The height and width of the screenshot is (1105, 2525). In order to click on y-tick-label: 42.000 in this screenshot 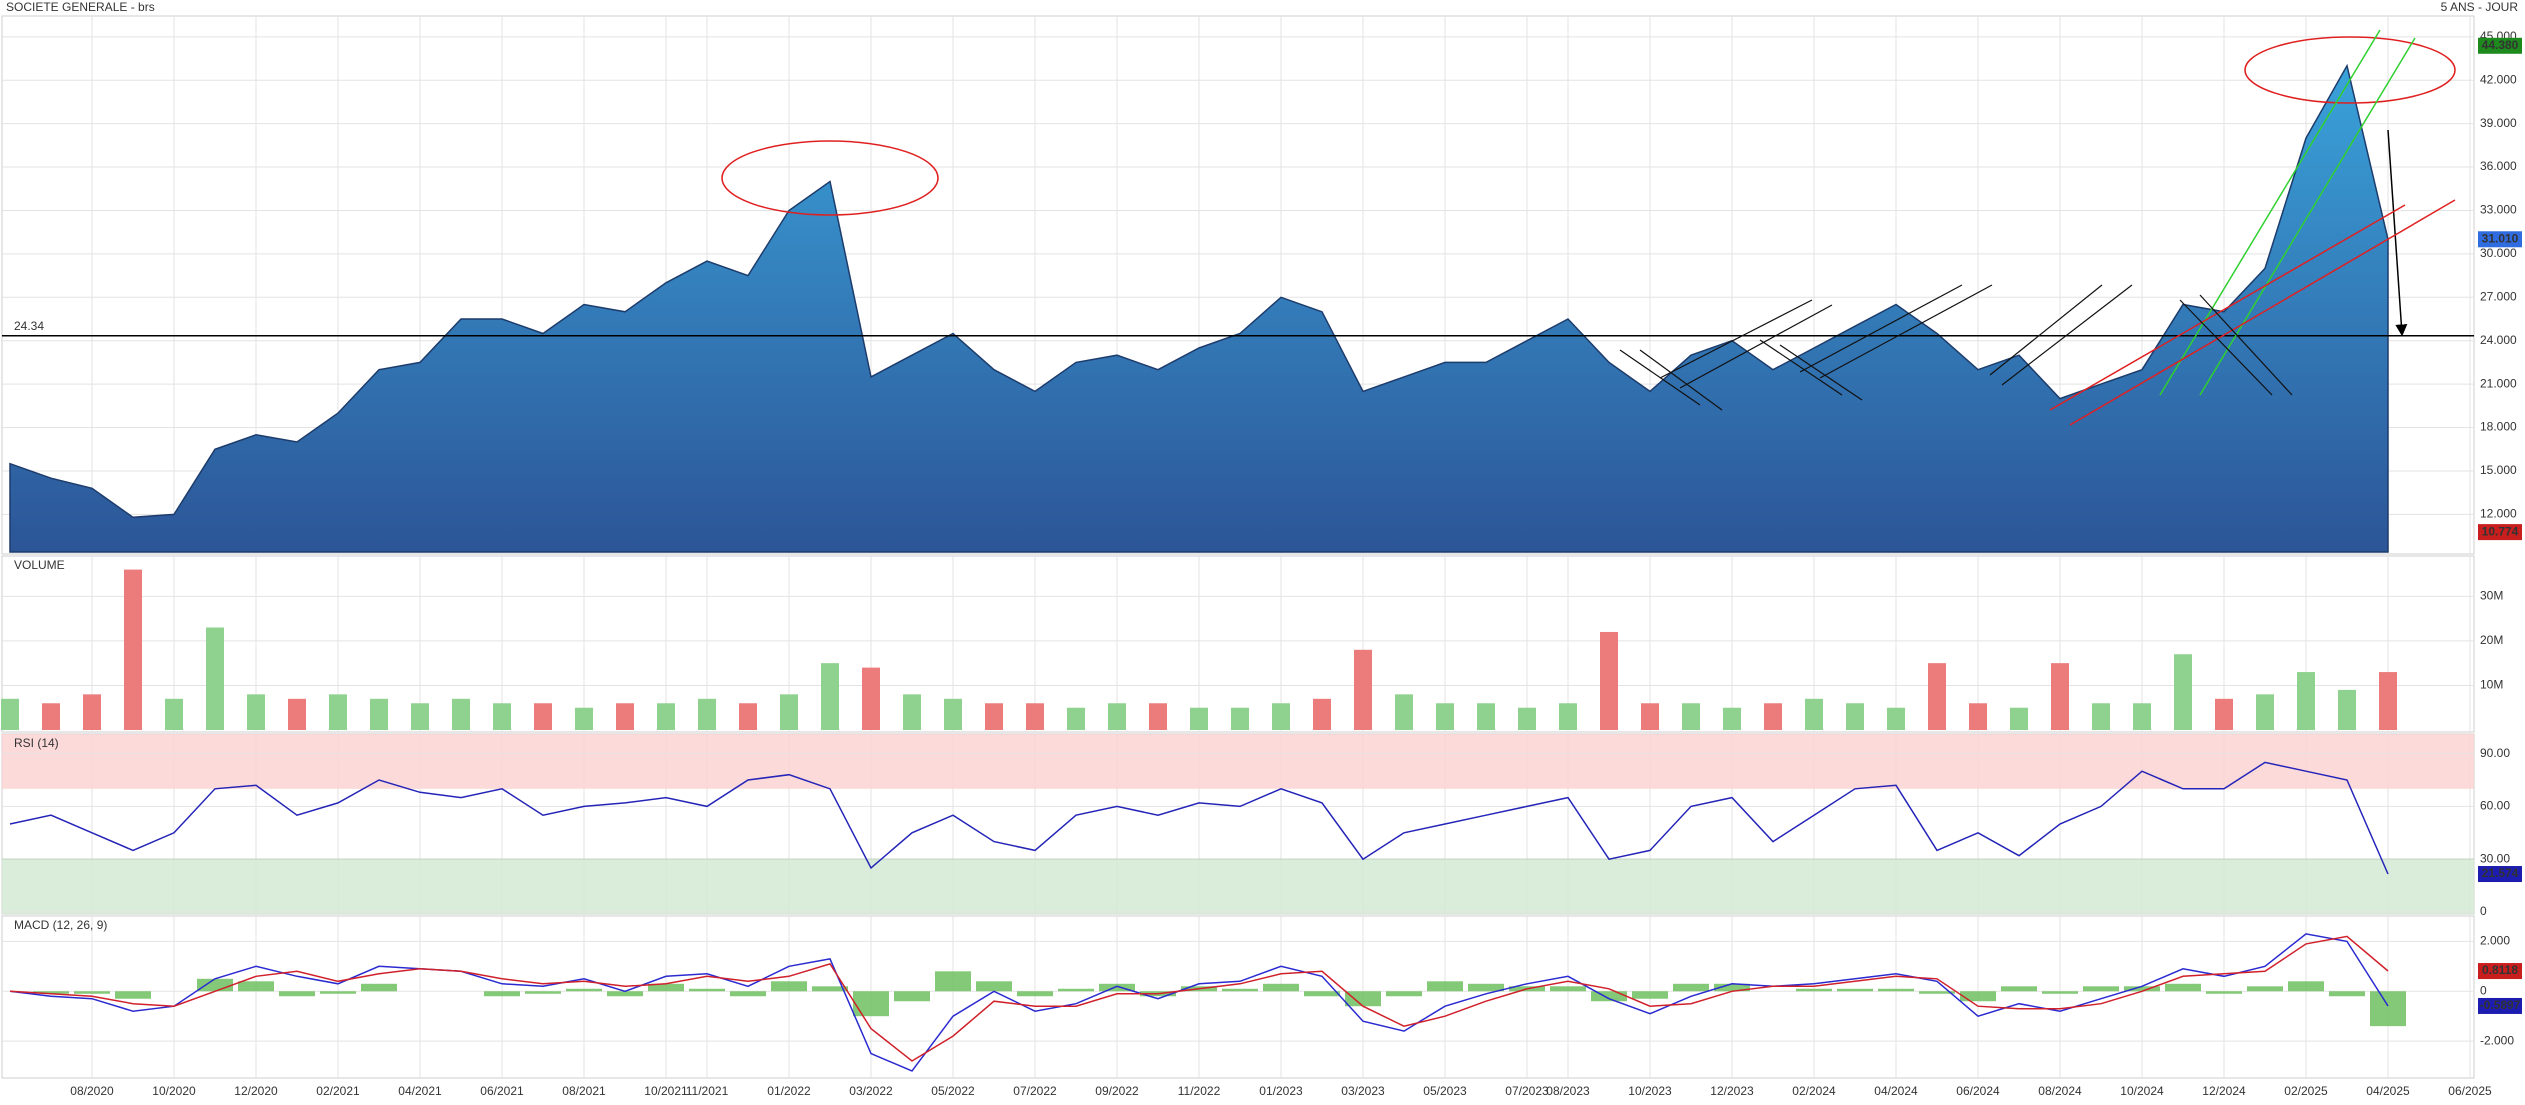, I will do `click(2498, 79)`.